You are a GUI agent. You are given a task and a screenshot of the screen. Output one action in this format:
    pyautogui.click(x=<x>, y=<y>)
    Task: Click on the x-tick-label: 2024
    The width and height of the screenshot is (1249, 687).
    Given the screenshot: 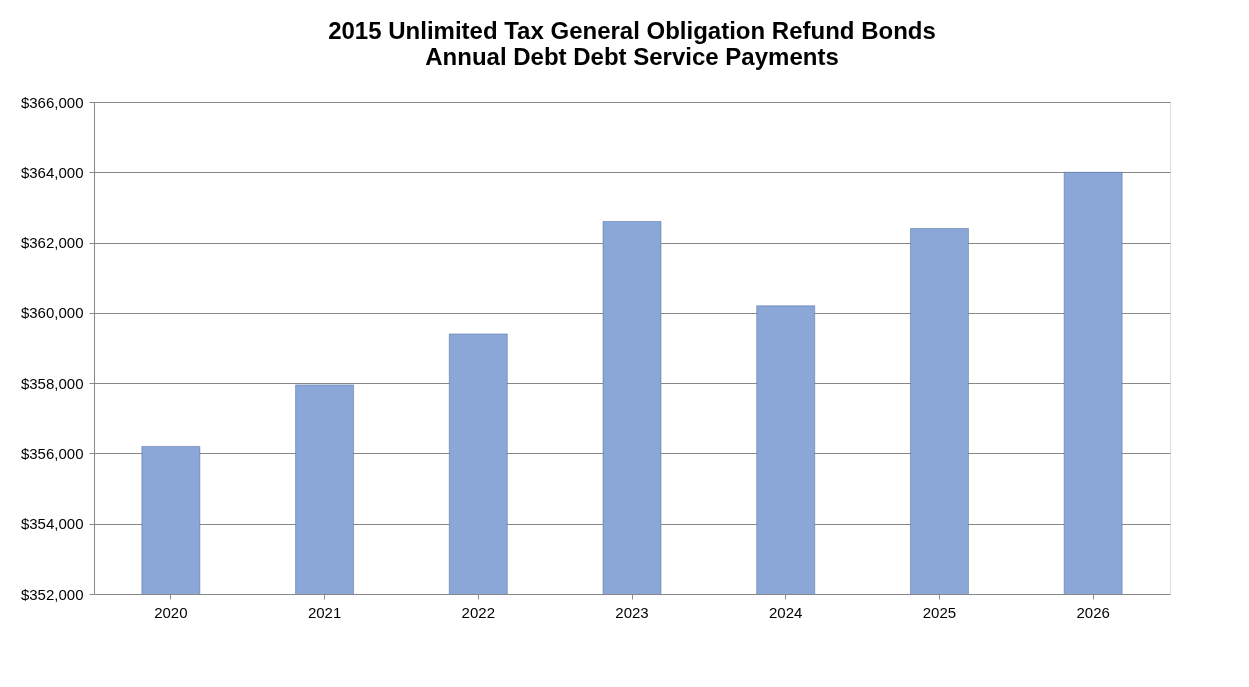 What is the action you would take?
    pyautogui.click(x=786, y=612)
    